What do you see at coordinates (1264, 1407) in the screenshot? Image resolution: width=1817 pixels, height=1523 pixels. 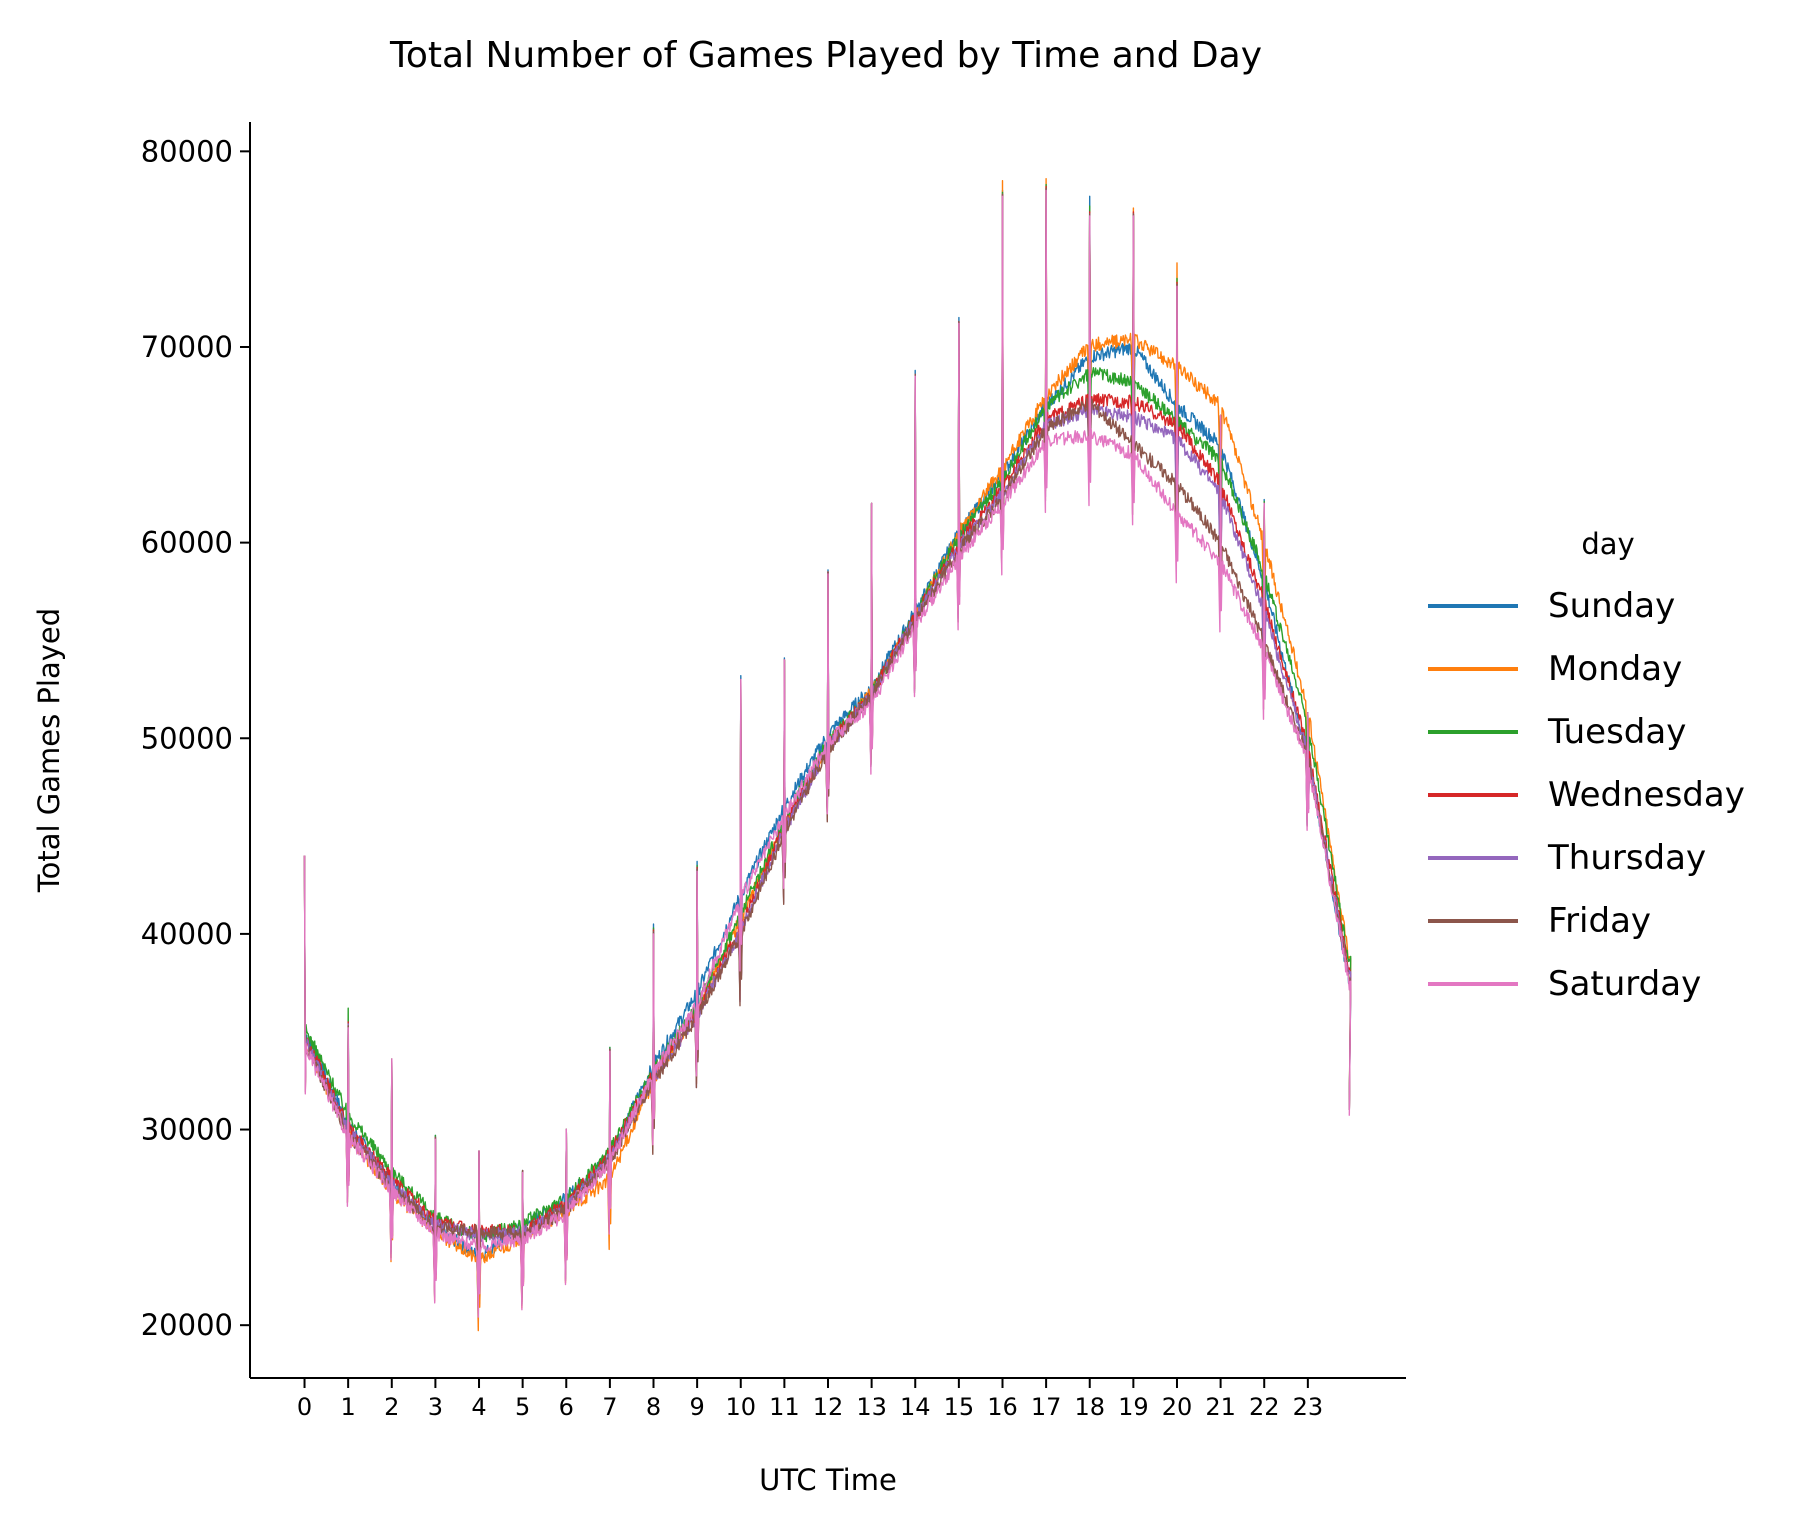 I see `x-tick-label: 22` at bounding box center [1264, 1407].